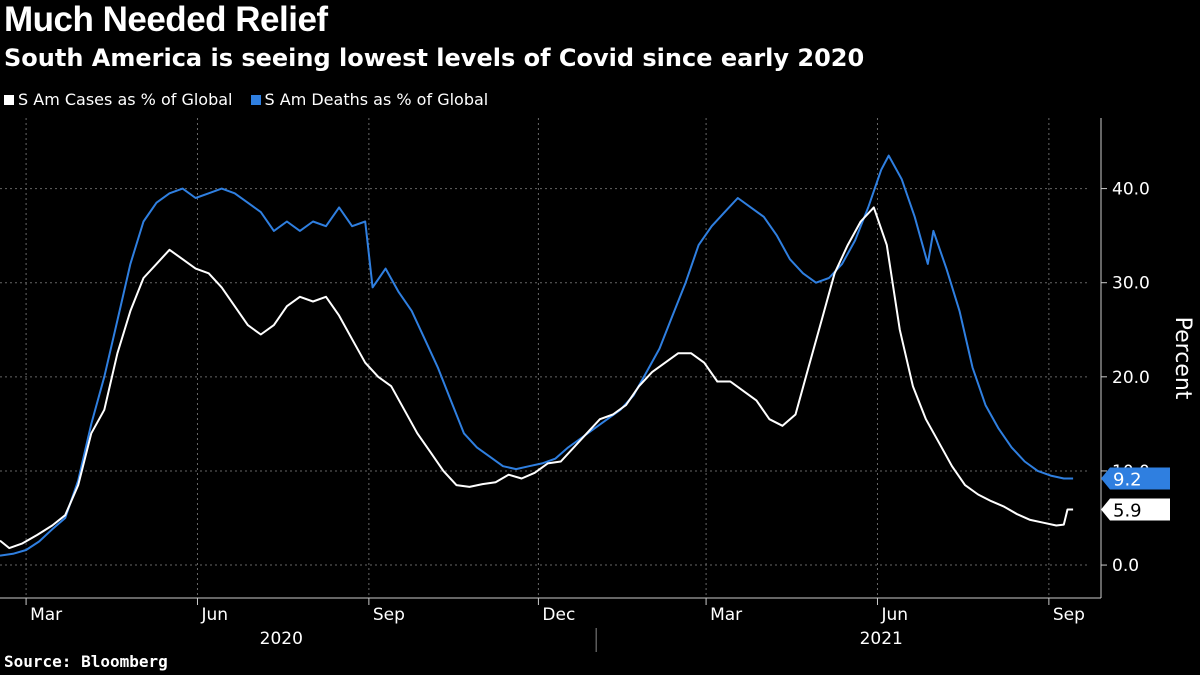 This screenshot has width=1200, height=675. I want to click on chart-title: Much Needed Relief, so click(166, 19).